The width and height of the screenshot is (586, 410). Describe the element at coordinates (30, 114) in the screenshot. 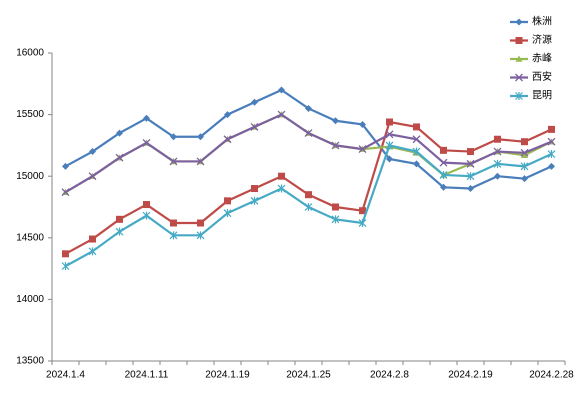

I see `y-tick-label: 15500` at that location.